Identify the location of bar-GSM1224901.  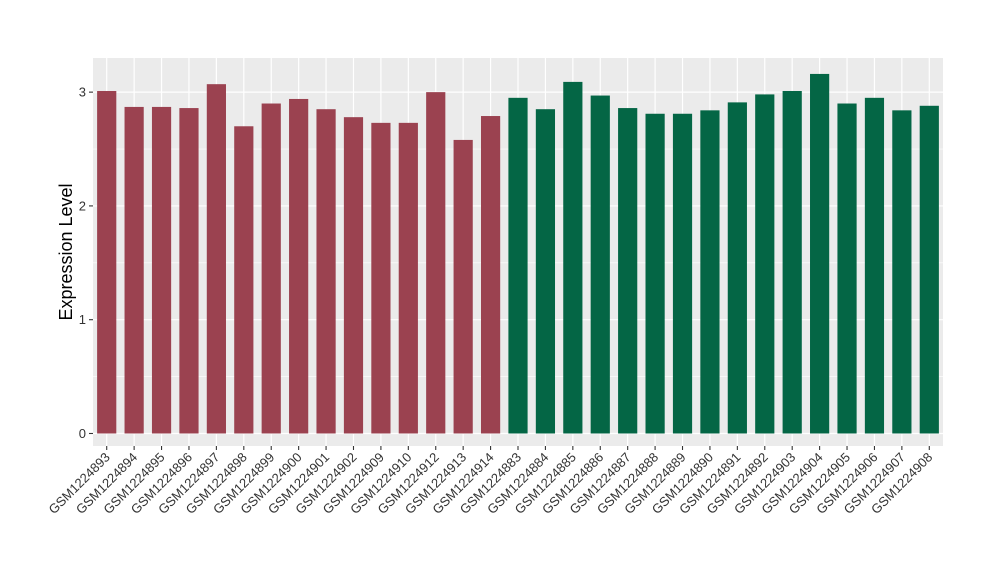
(326, 271).